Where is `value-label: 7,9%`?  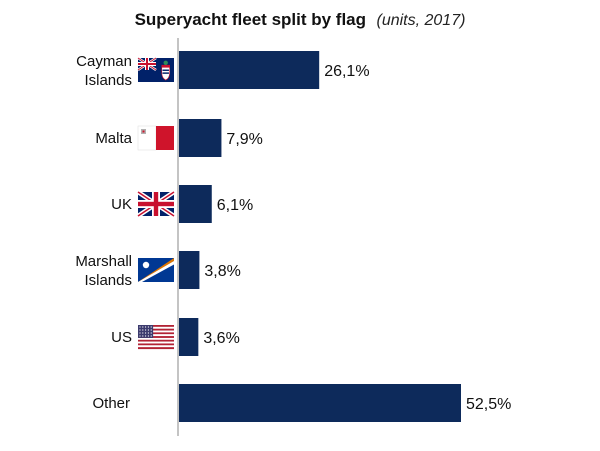 value-label: 7,9% is located at coordinates (244, 139).